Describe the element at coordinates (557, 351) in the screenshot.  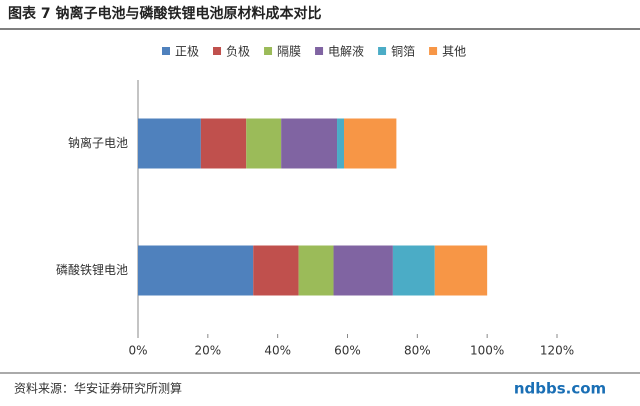
I see `x-tick-label: 120%` at that location.